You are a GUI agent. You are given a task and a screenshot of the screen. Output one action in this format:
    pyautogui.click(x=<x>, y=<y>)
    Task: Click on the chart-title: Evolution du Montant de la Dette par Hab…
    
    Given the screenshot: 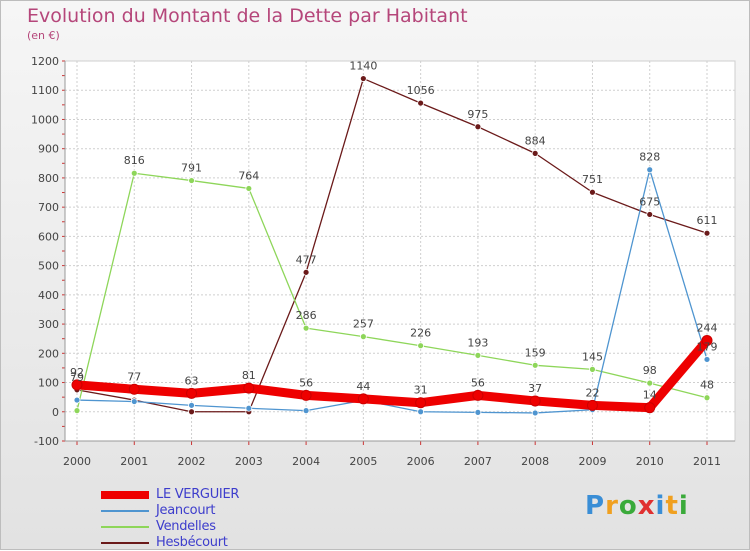 What is the action you would take?
    pyautogui.click(x=247, y=16)
    